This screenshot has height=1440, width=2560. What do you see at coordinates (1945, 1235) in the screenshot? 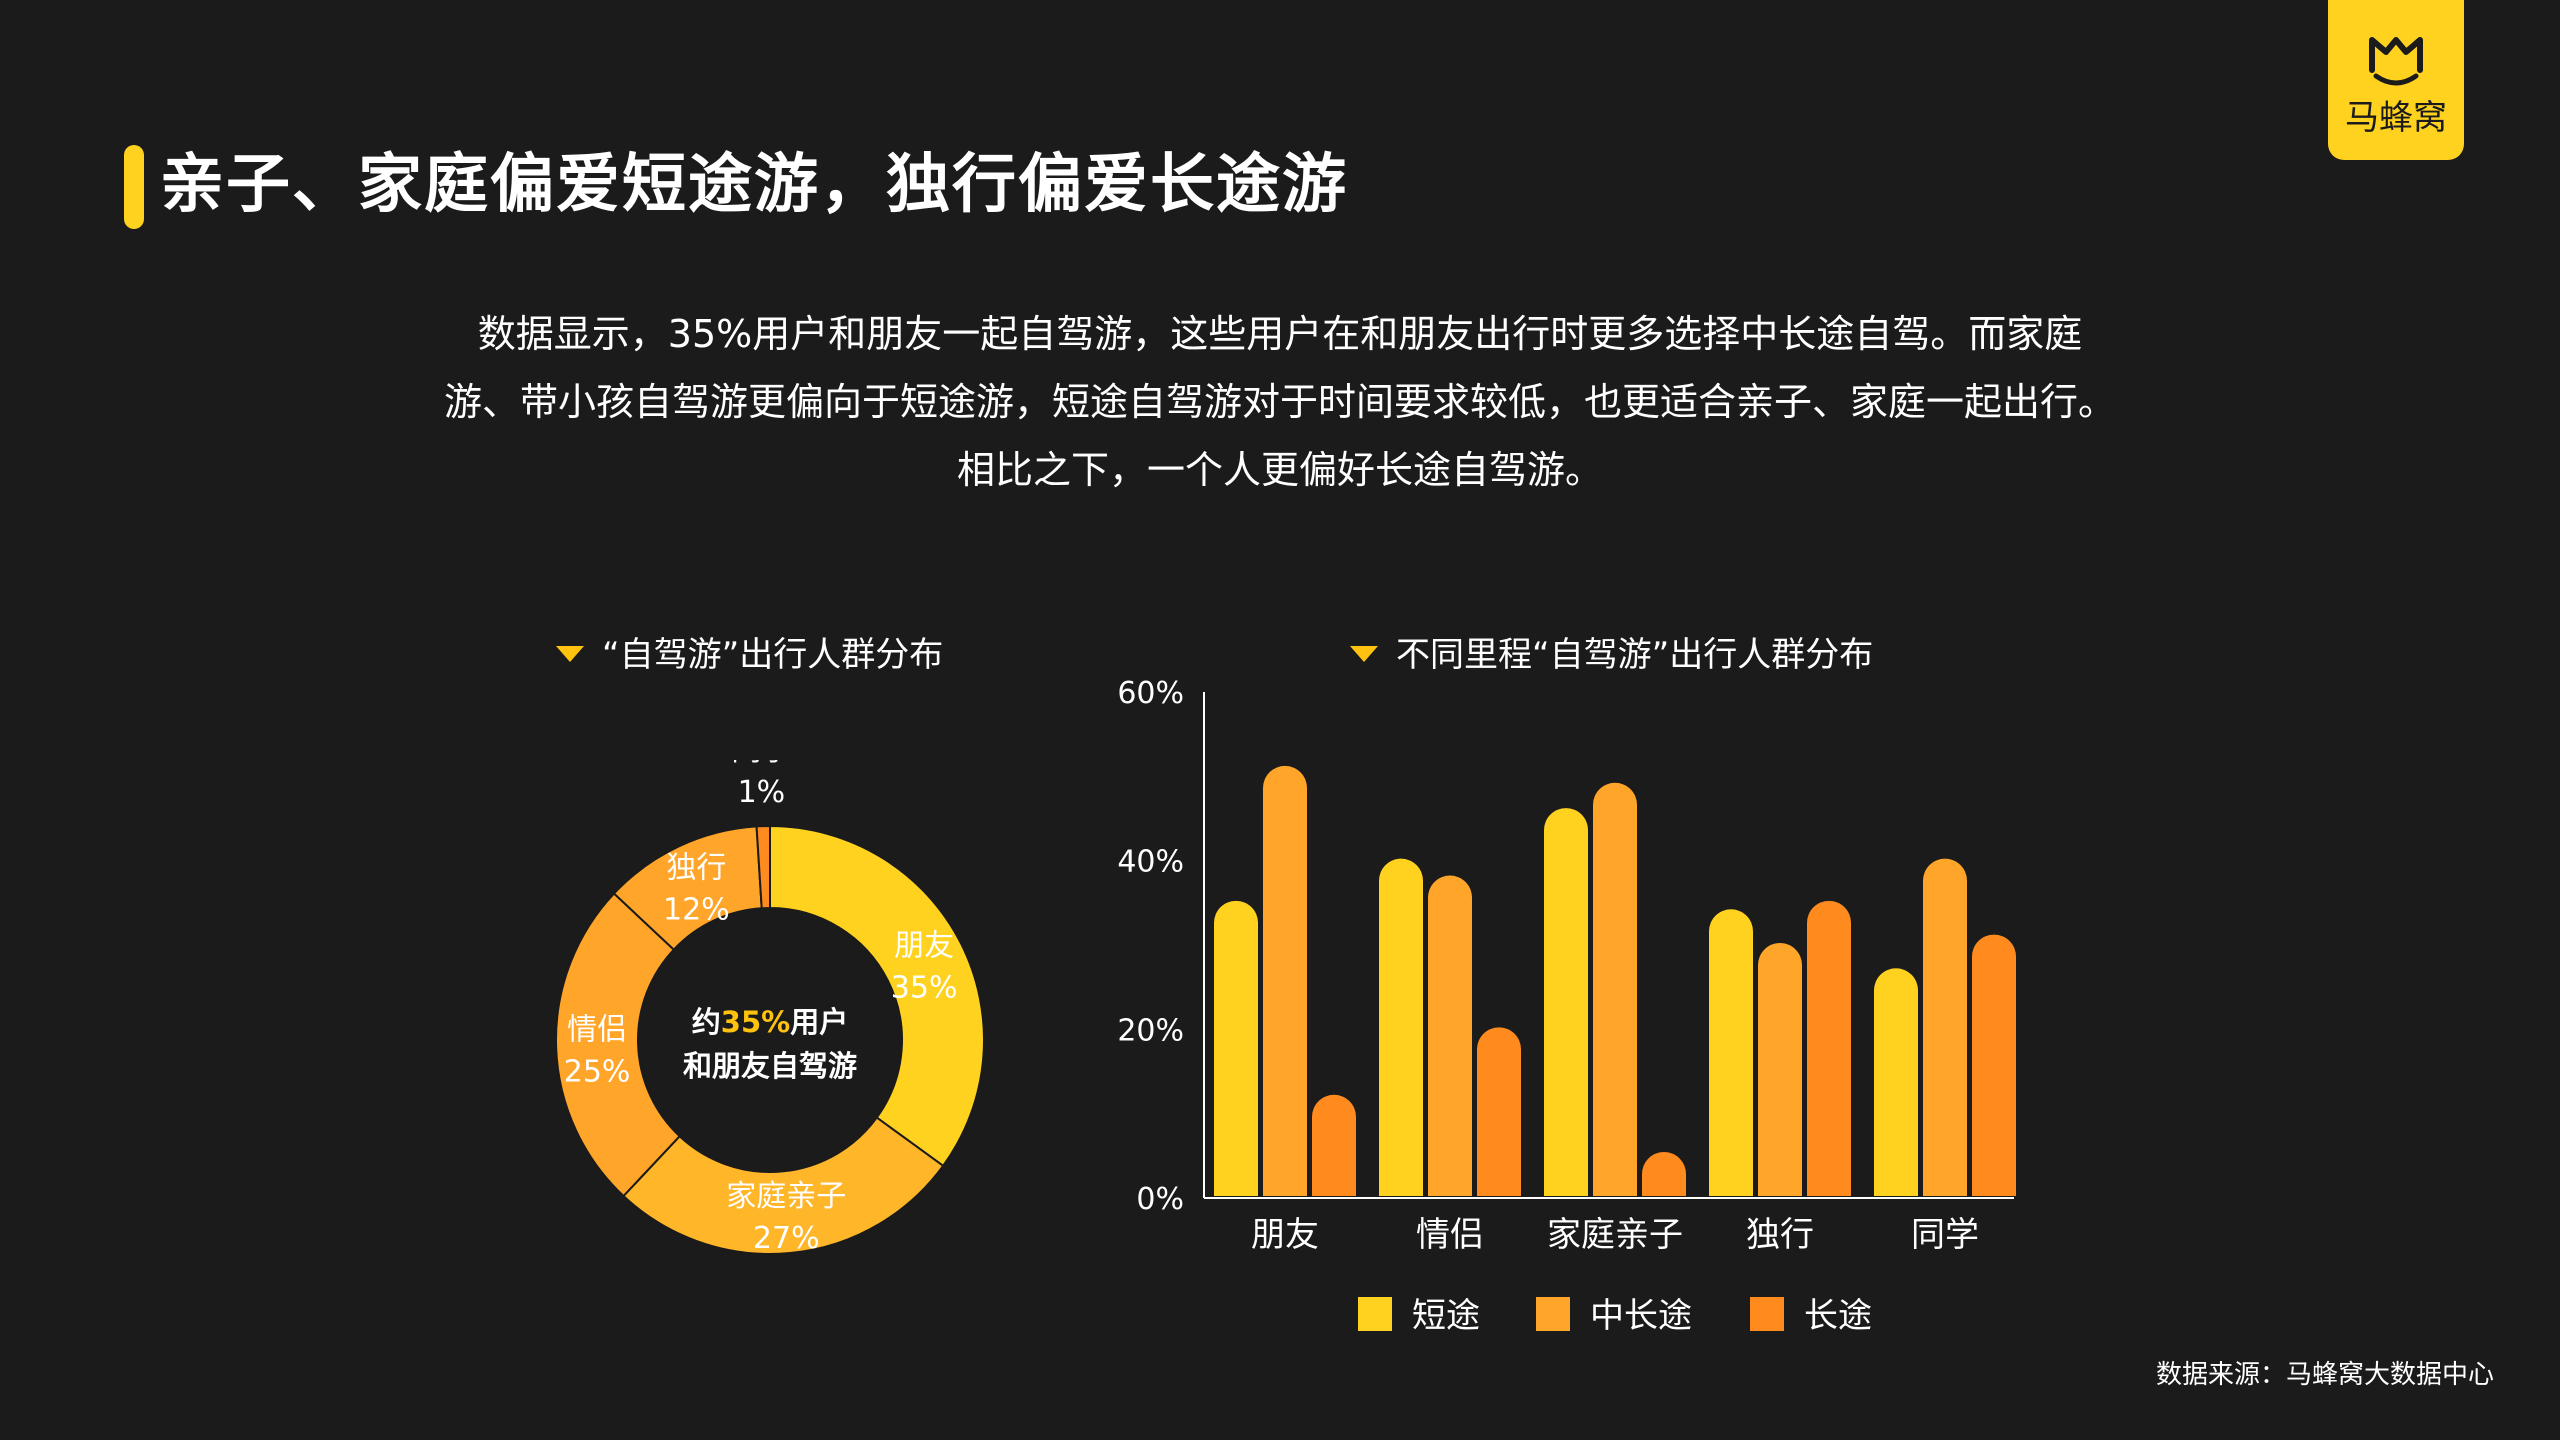
I see `x-tick-label: 同学` at bounding box center [1945, 1235].